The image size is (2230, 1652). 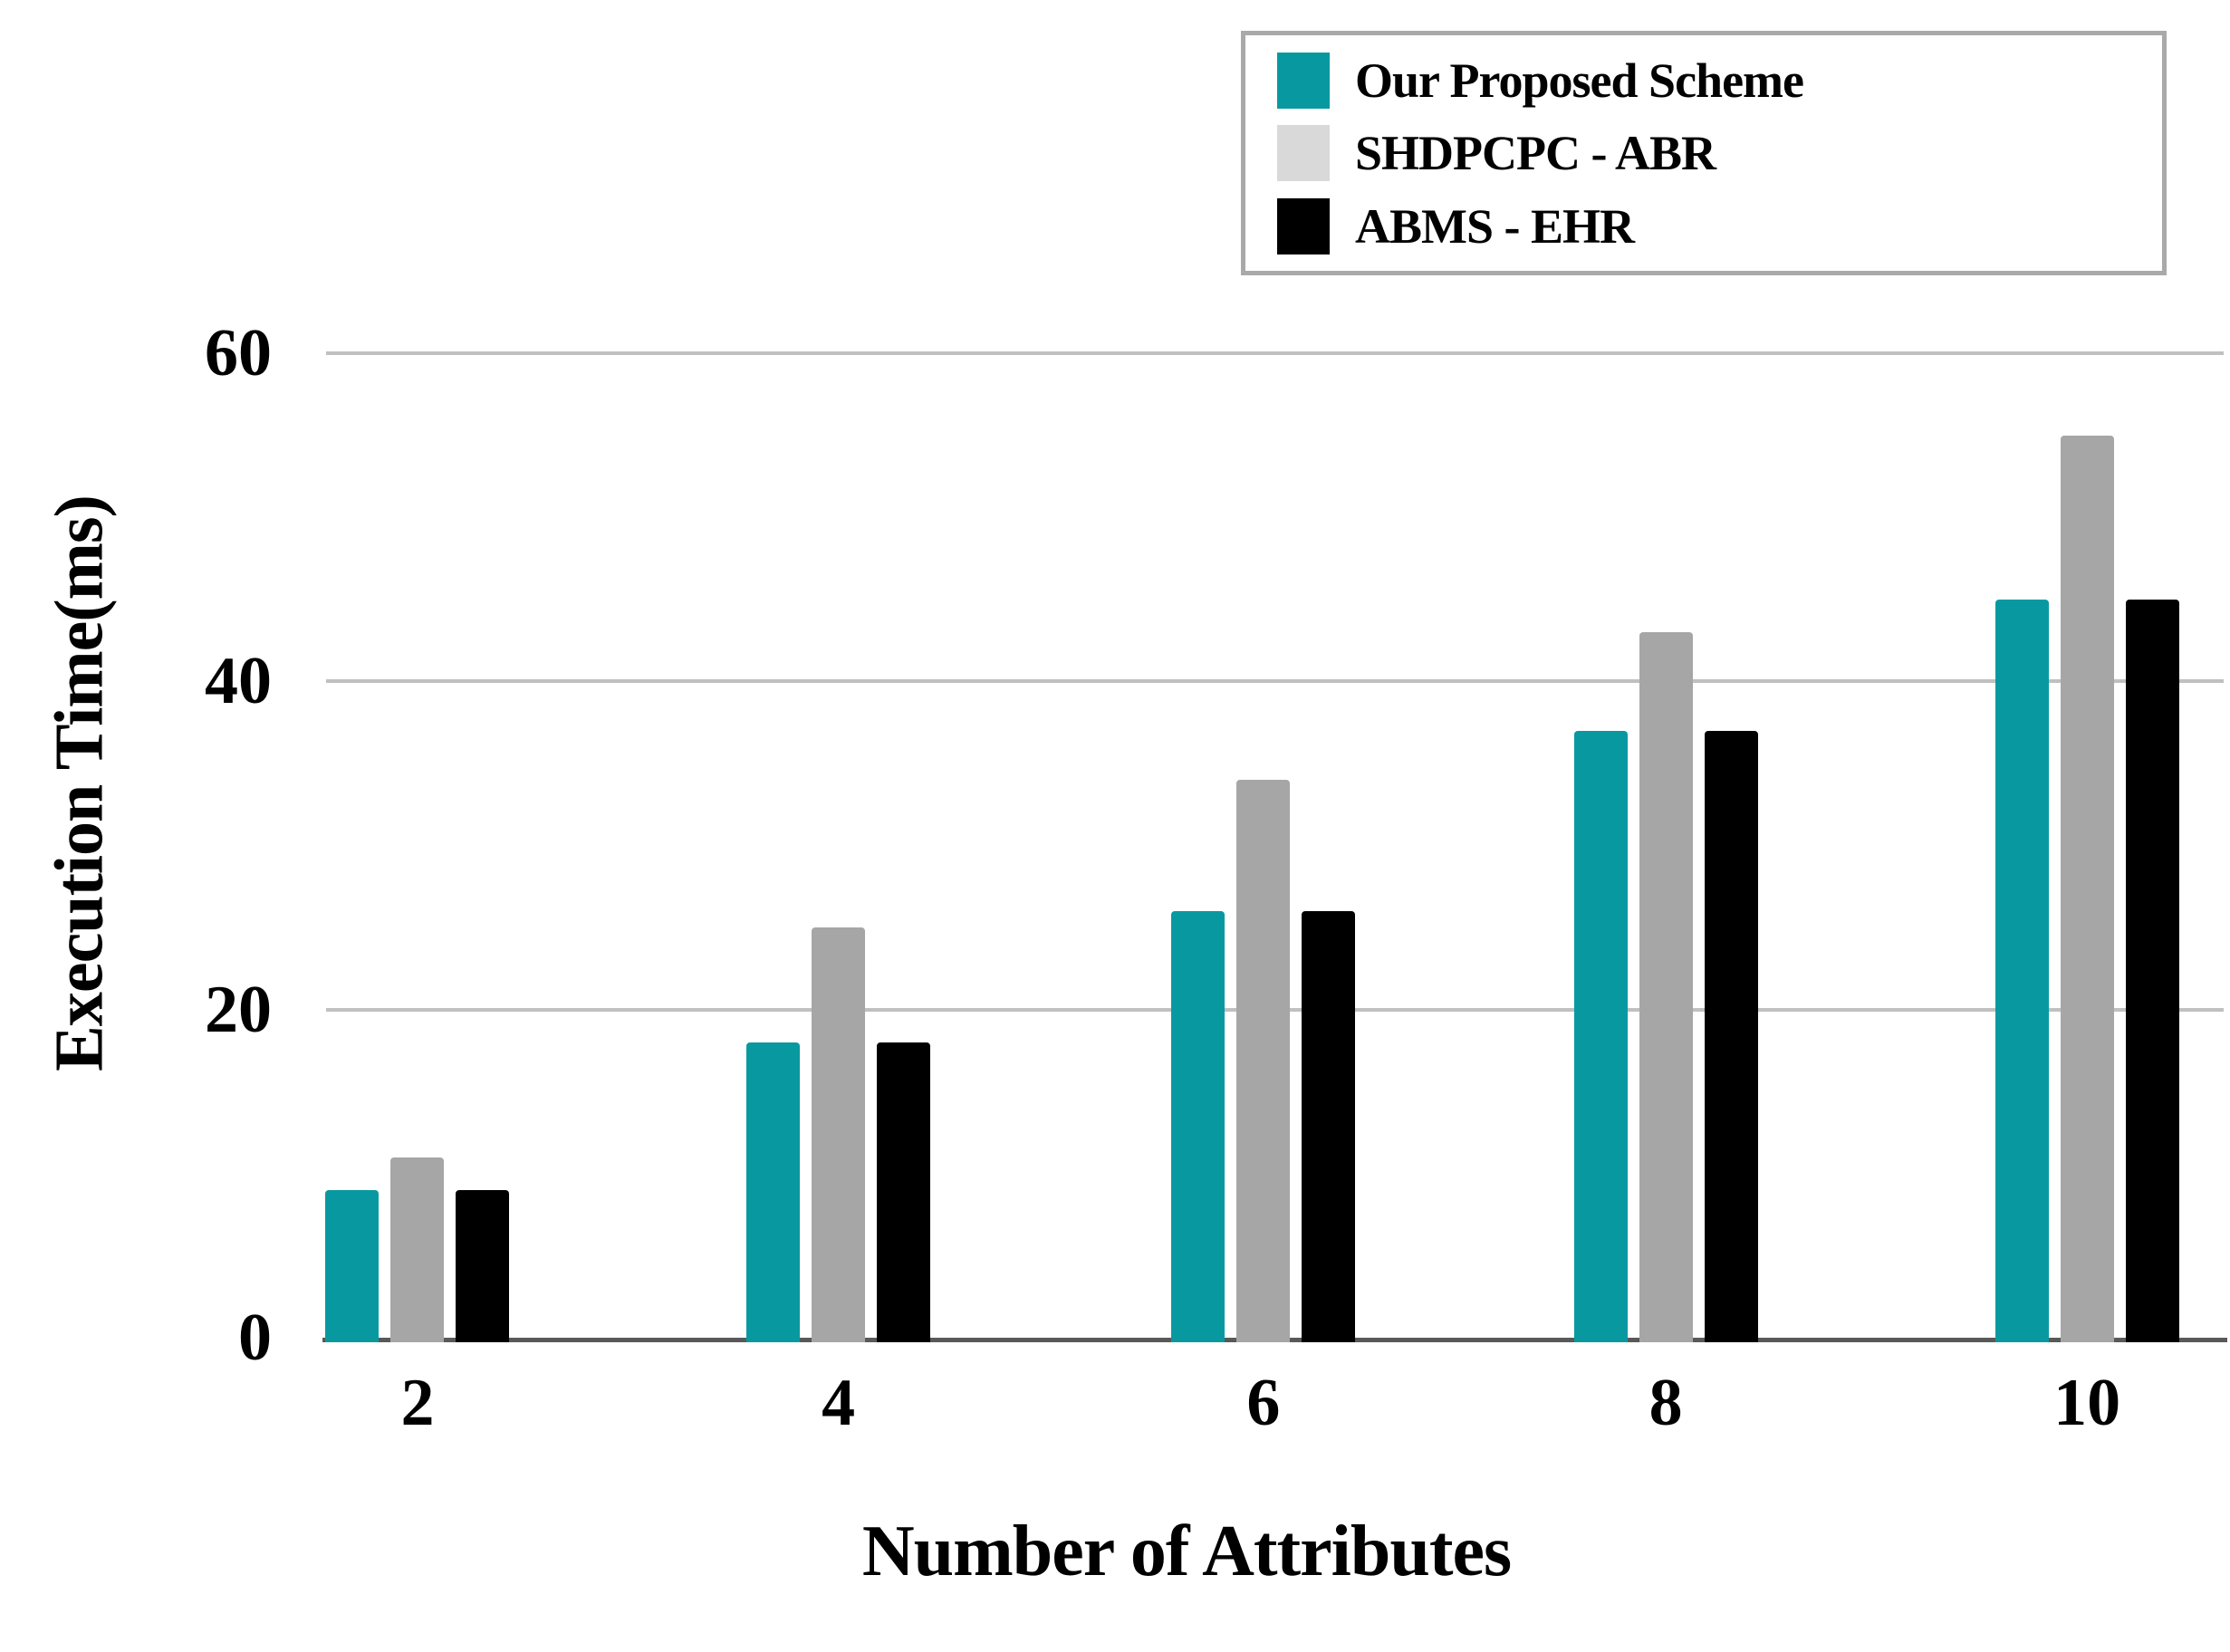 What do you see at coordinates (417, 1403) in the screenshot?
I see `x-tick-label: 2` at bounding box center [417, 1403].